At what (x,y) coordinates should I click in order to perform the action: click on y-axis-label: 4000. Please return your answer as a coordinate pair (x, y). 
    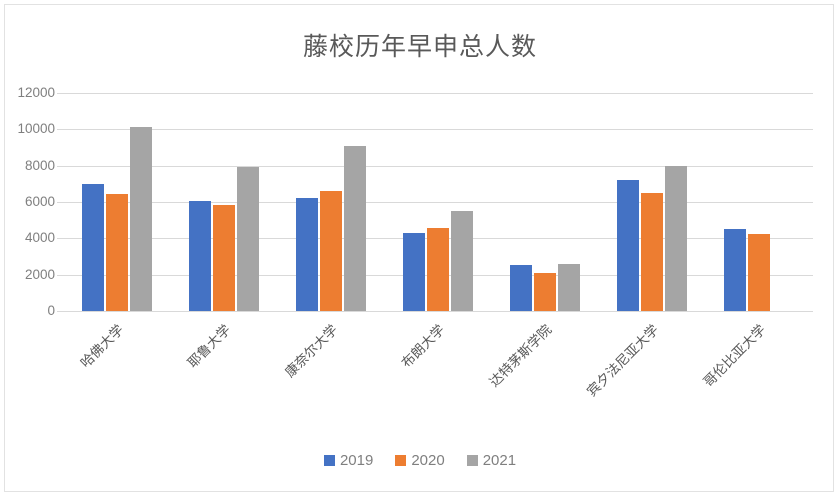
    Looking at the image, I should click on (39, 238).